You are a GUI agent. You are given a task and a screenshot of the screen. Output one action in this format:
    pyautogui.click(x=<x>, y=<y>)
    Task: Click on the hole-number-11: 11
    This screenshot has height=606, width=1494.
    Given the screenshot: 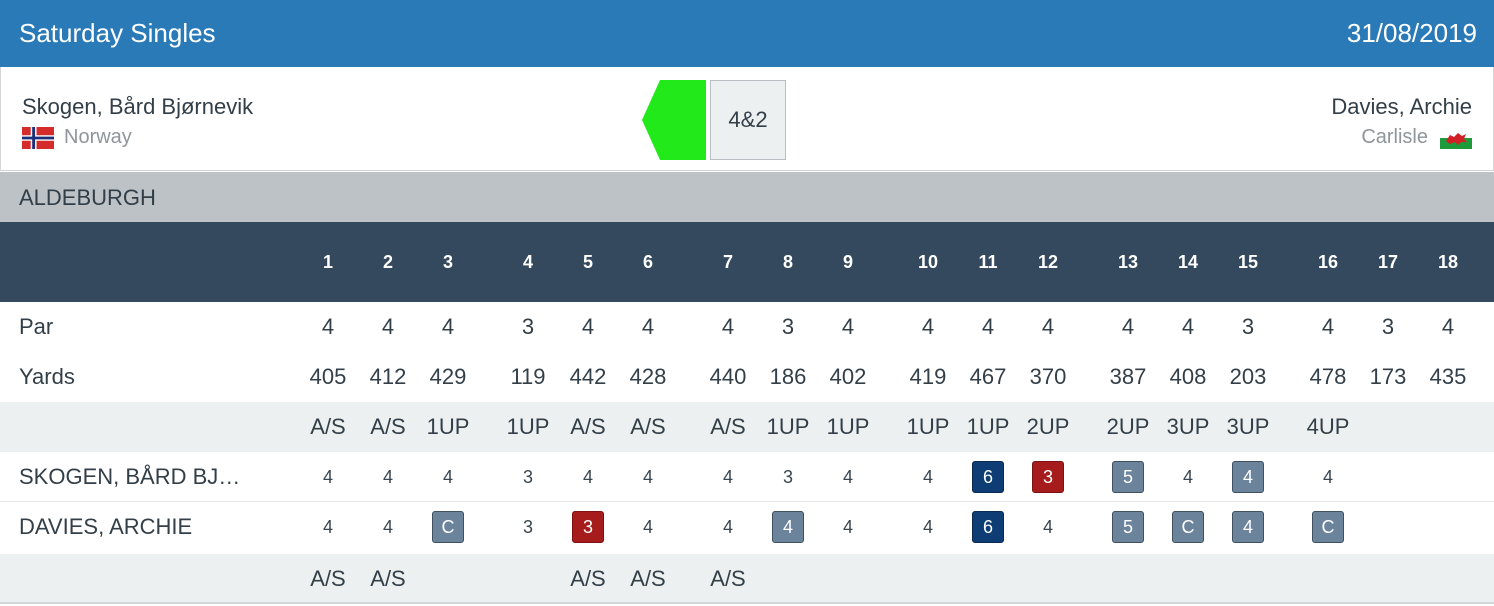 What is the action you would take?
    pyautogui.click(x=988, y=262)
    